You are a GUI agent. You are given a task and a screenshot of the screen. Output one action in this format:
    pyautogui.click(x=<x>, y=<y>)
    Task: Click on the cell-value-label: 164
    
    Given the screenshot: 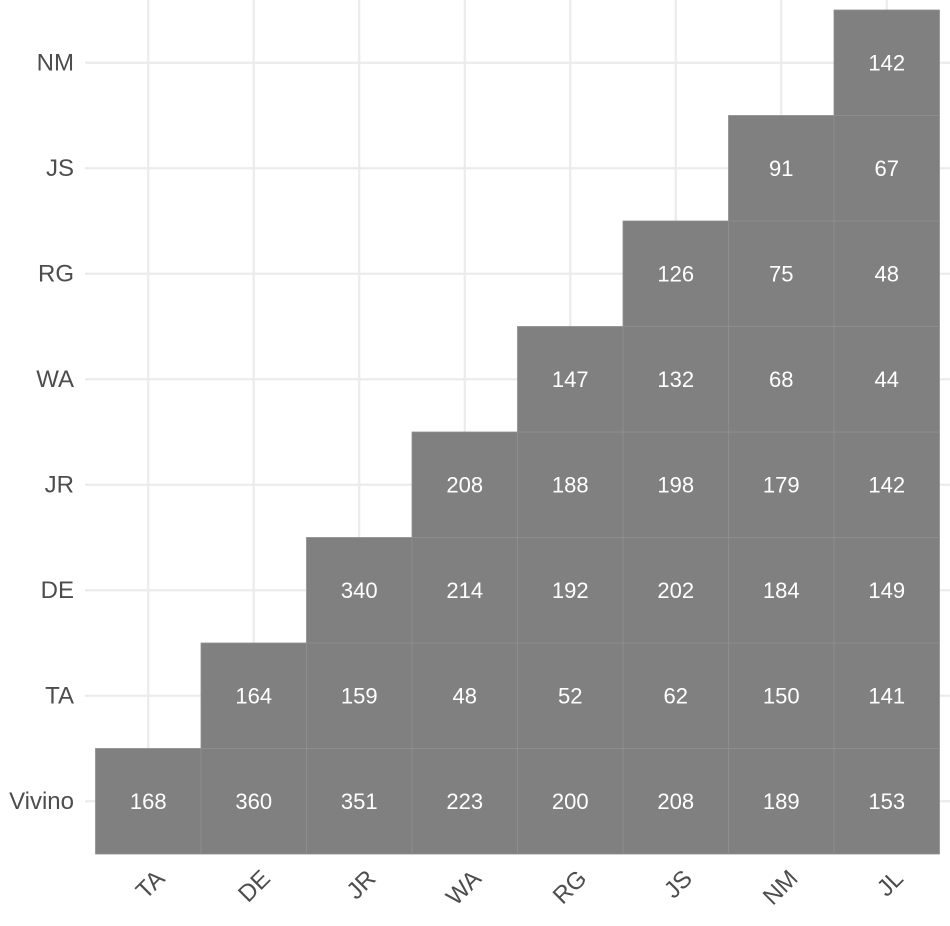 What is the action you would take?
    pyautogui.click(x=253, y=695)
    